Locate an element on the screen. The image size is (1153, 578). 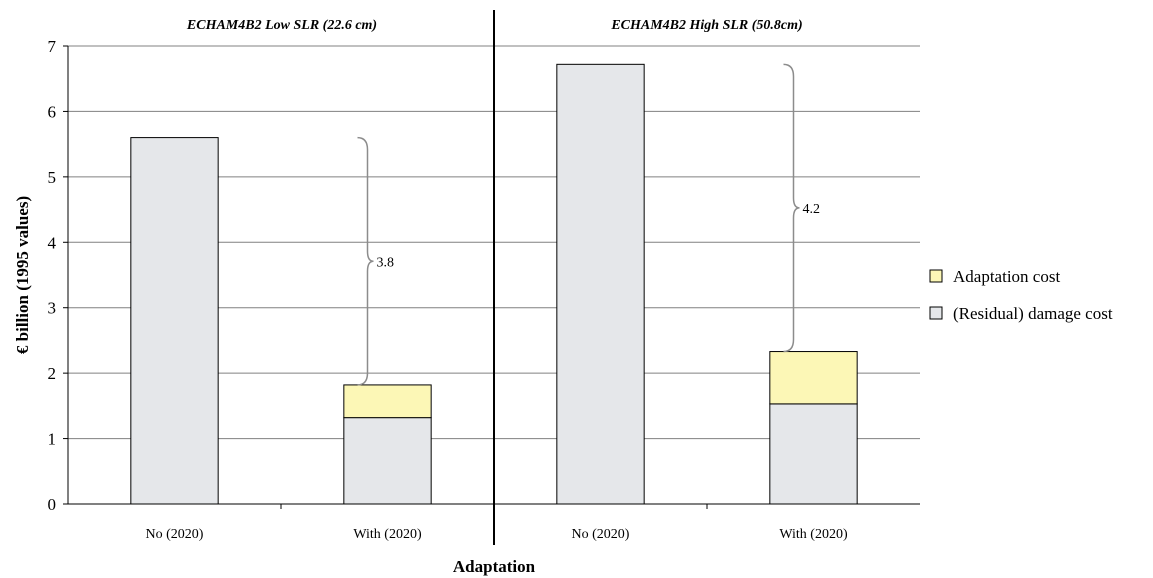
panel-title-left: ECHAM4B2 Low SLR (22.6 cm) is located at coordinates (281, 25).